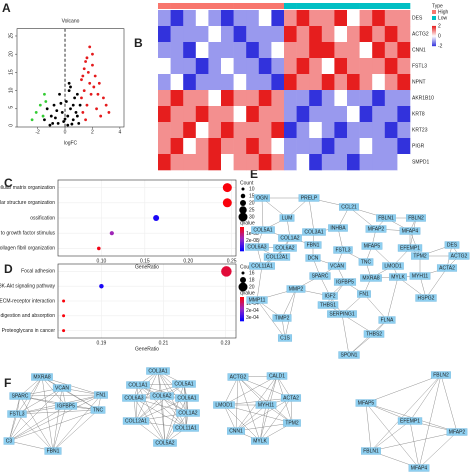  What do you see at coordinates (7, 383) in the screenshot?
I see `panel-label: F` at bounding box center [7, 383].